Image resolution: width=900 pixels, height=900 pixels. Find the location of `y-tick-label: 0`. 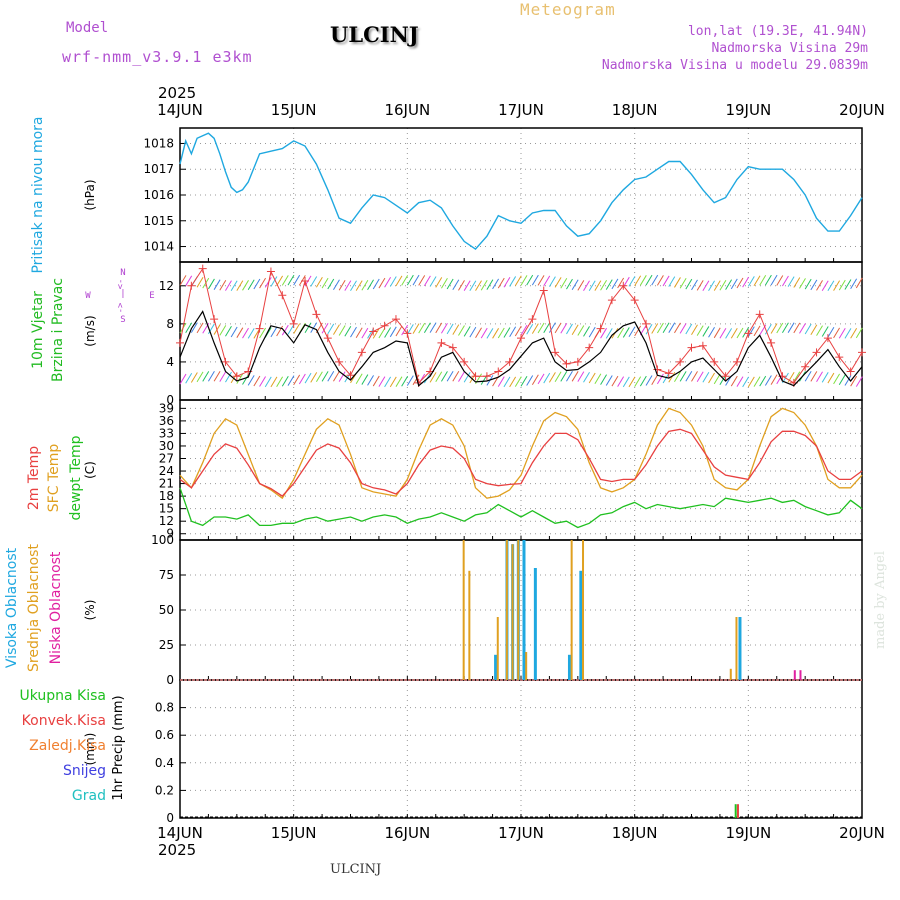

y-tick-label: 0 is located at coordinates (170, 680).